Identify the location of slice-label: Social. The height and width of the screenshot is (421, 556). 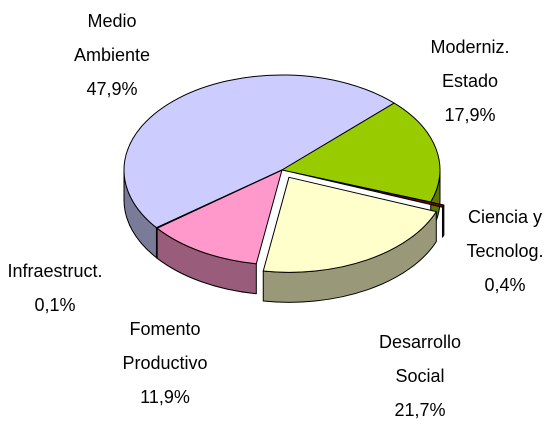
(419, 376).